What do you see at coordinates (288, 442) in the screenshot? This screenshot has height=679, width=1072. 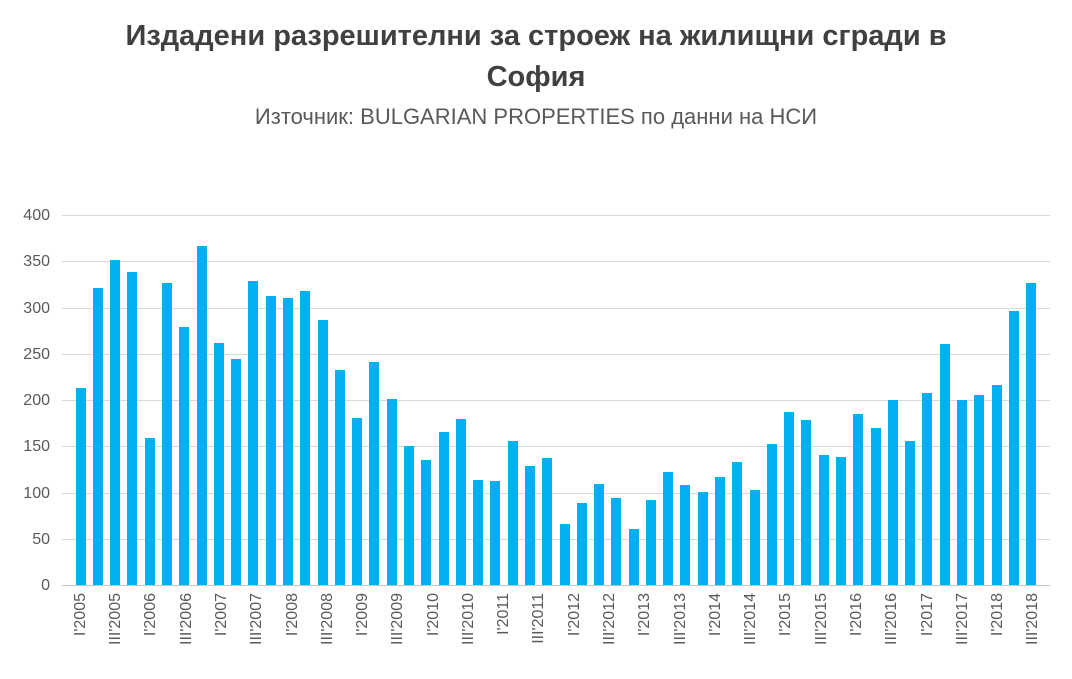 I see `bar-I'2008` at bounding box center [288, 442].